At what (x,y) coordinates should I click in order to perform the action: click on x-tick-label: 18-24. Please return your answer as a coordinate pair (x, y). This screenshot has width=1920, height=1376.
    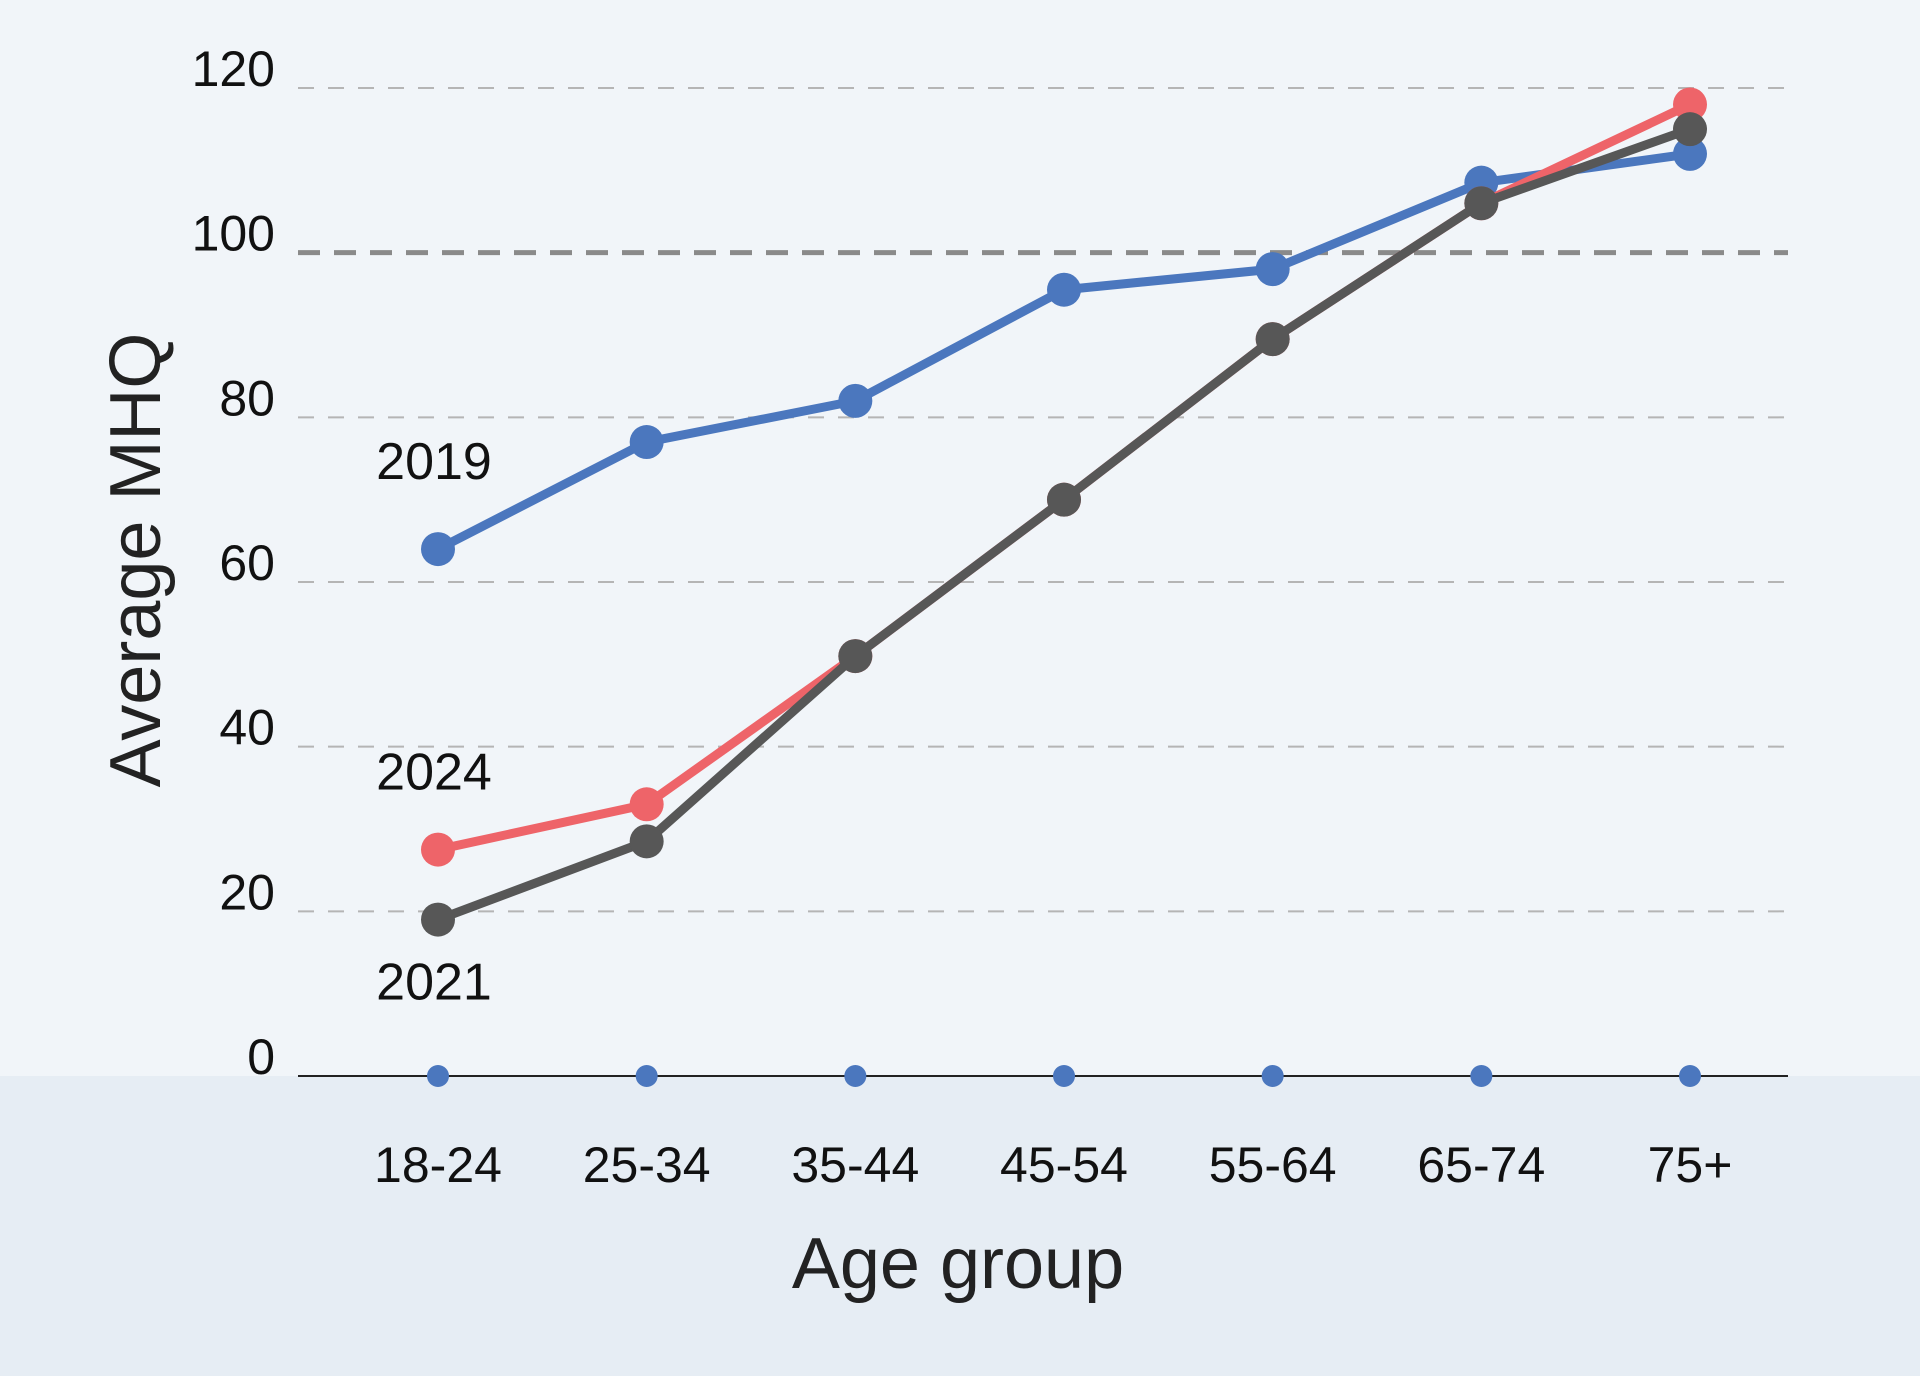
    Looking at the image, I should click on (438, 1165).